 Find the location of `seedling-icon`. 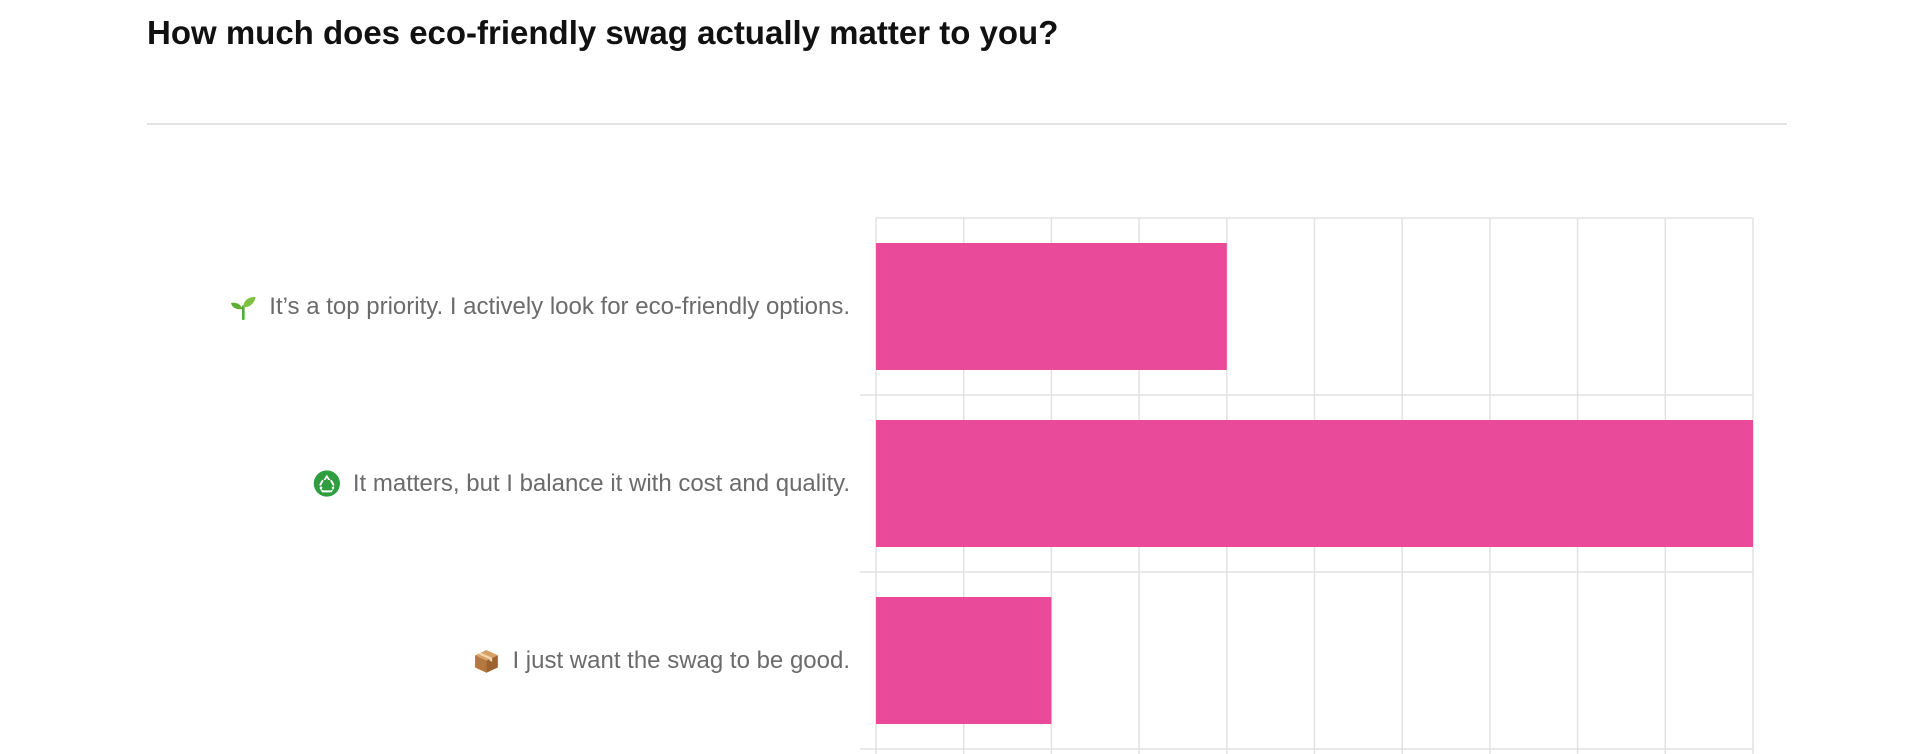

seedling-icon is located at coordinates (243, 308).